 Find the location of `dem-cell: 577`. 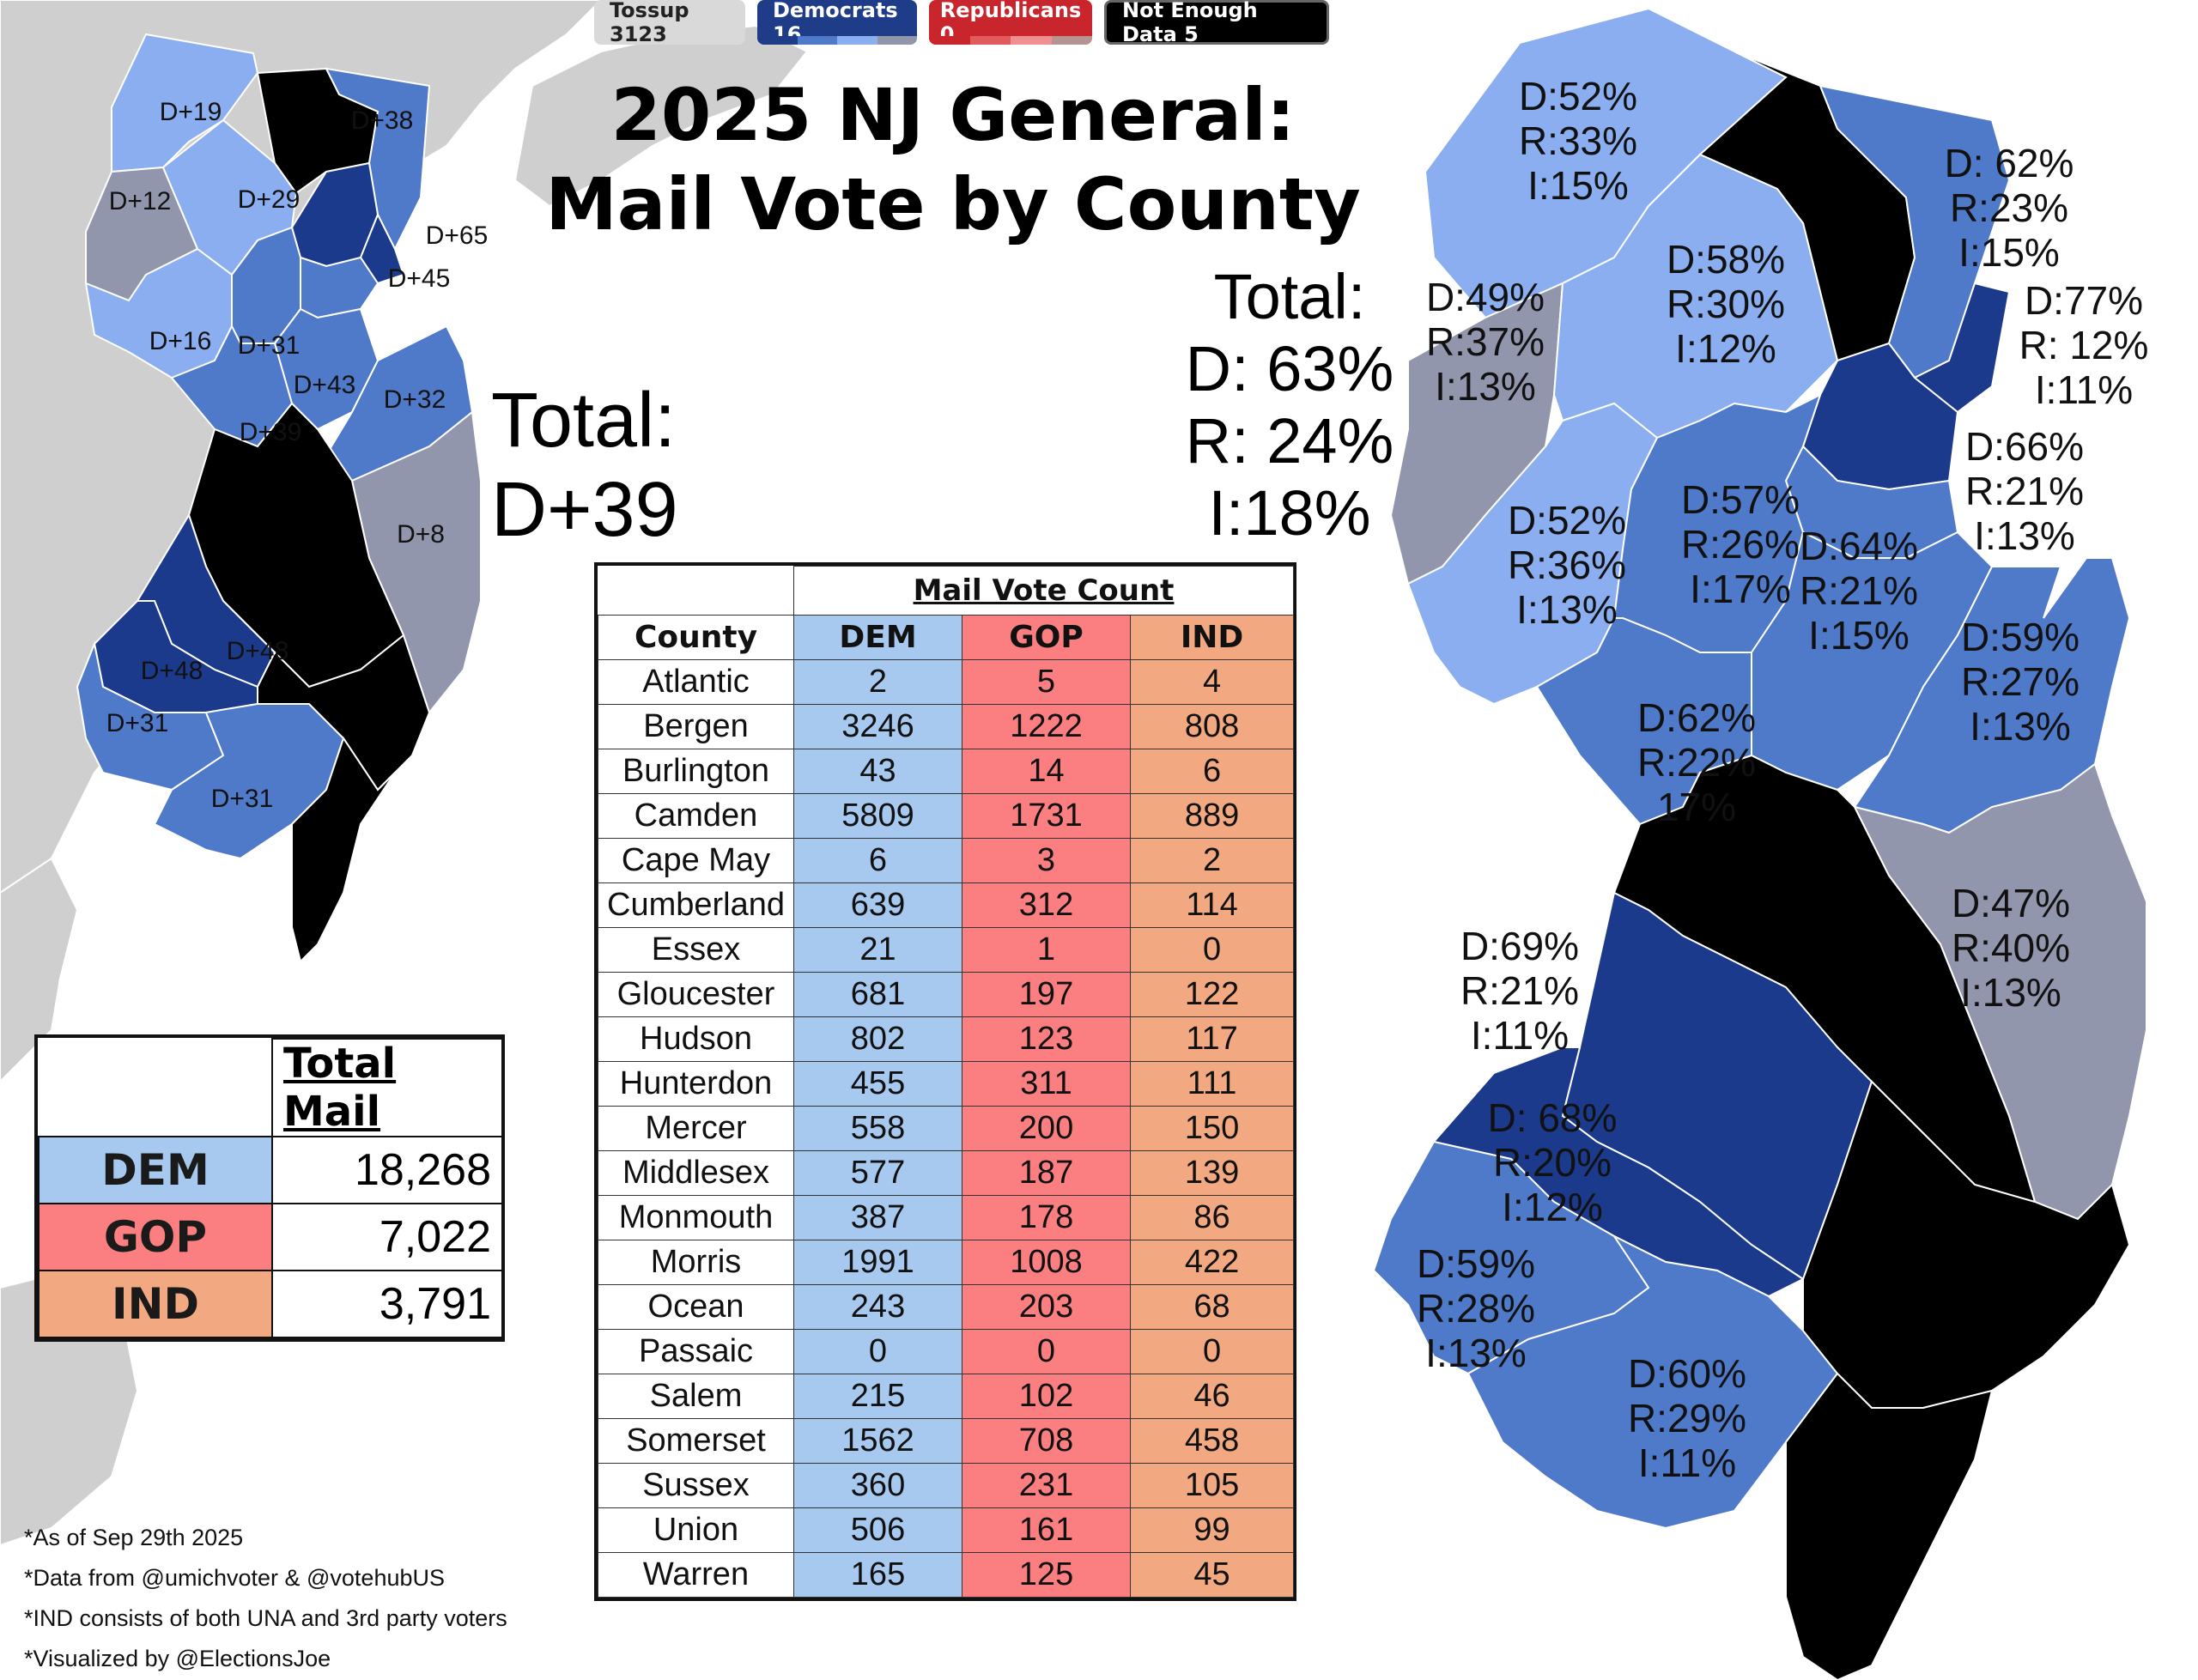

dem-cell: 577 is located at coordinates (877, 1173).